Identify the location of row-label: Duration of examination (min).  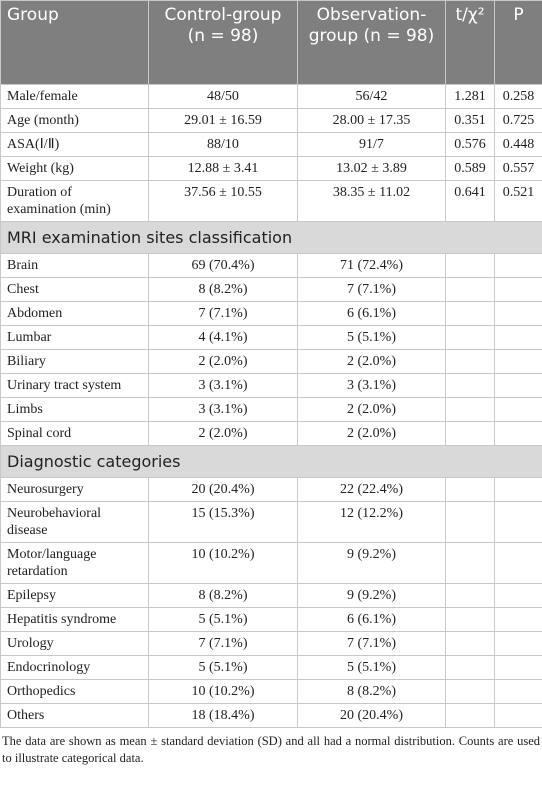
(74, 201).